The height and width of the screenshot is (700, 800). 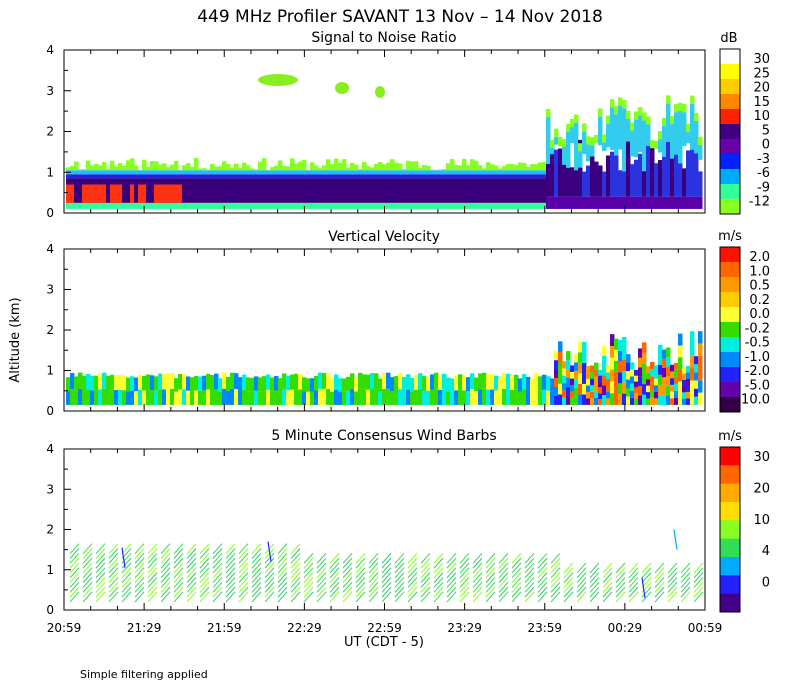 I want to click on wind-barb-strong, so click(x=643, y=588).